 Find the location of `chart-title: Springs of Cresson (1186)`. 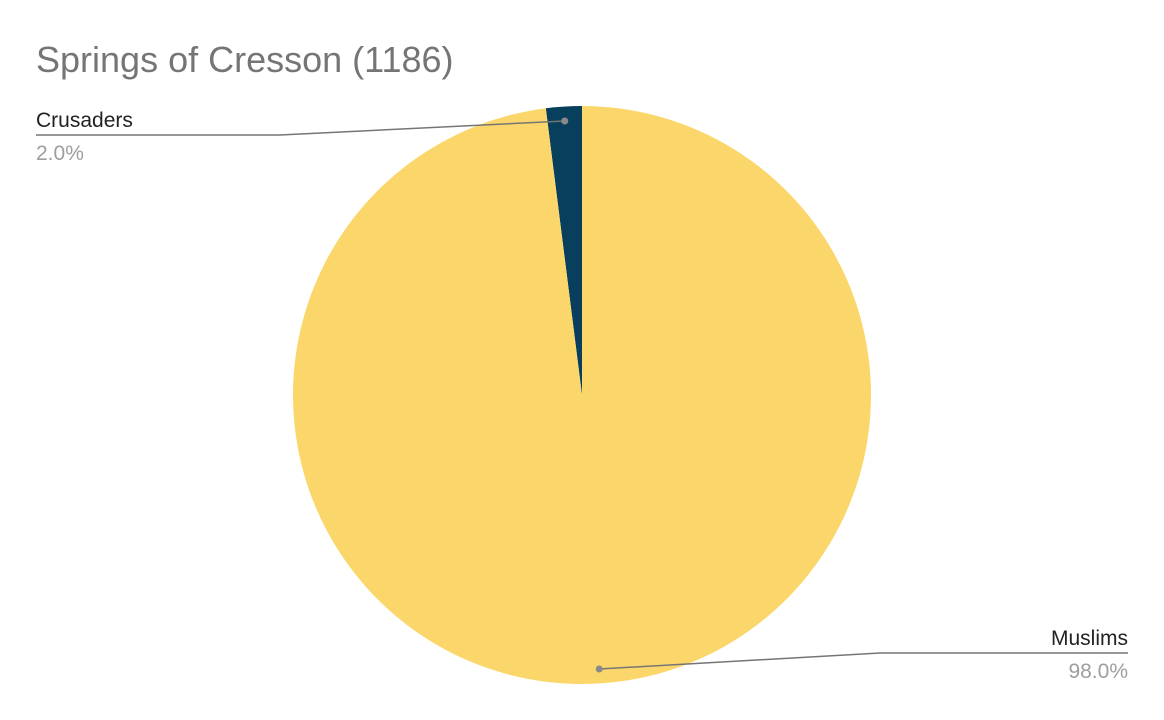

chart-title: Springs of Cresson (1186) is located at coordinates (245, 59).